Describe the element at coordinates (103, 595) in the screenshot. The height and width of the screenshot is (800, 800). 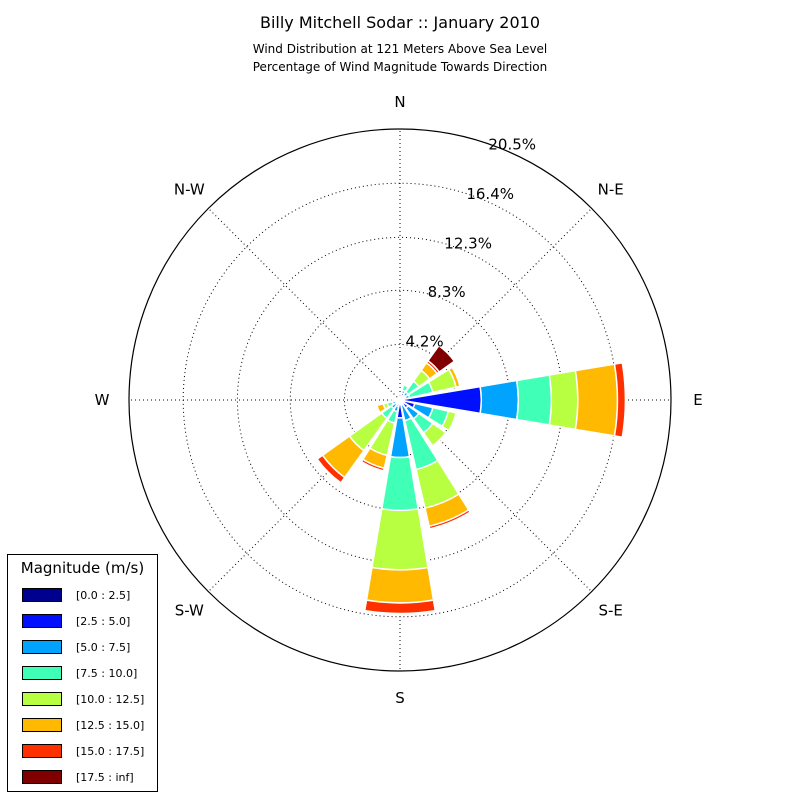
I see `legend-label: [0.0 : 2.5]` at that location.